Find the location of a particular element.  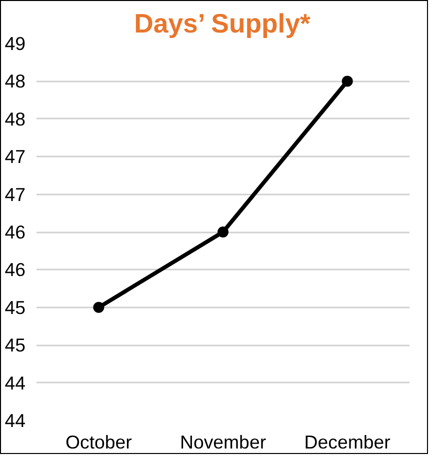

chart-title: Days’ Supply* is located at coordinates (223, 23).